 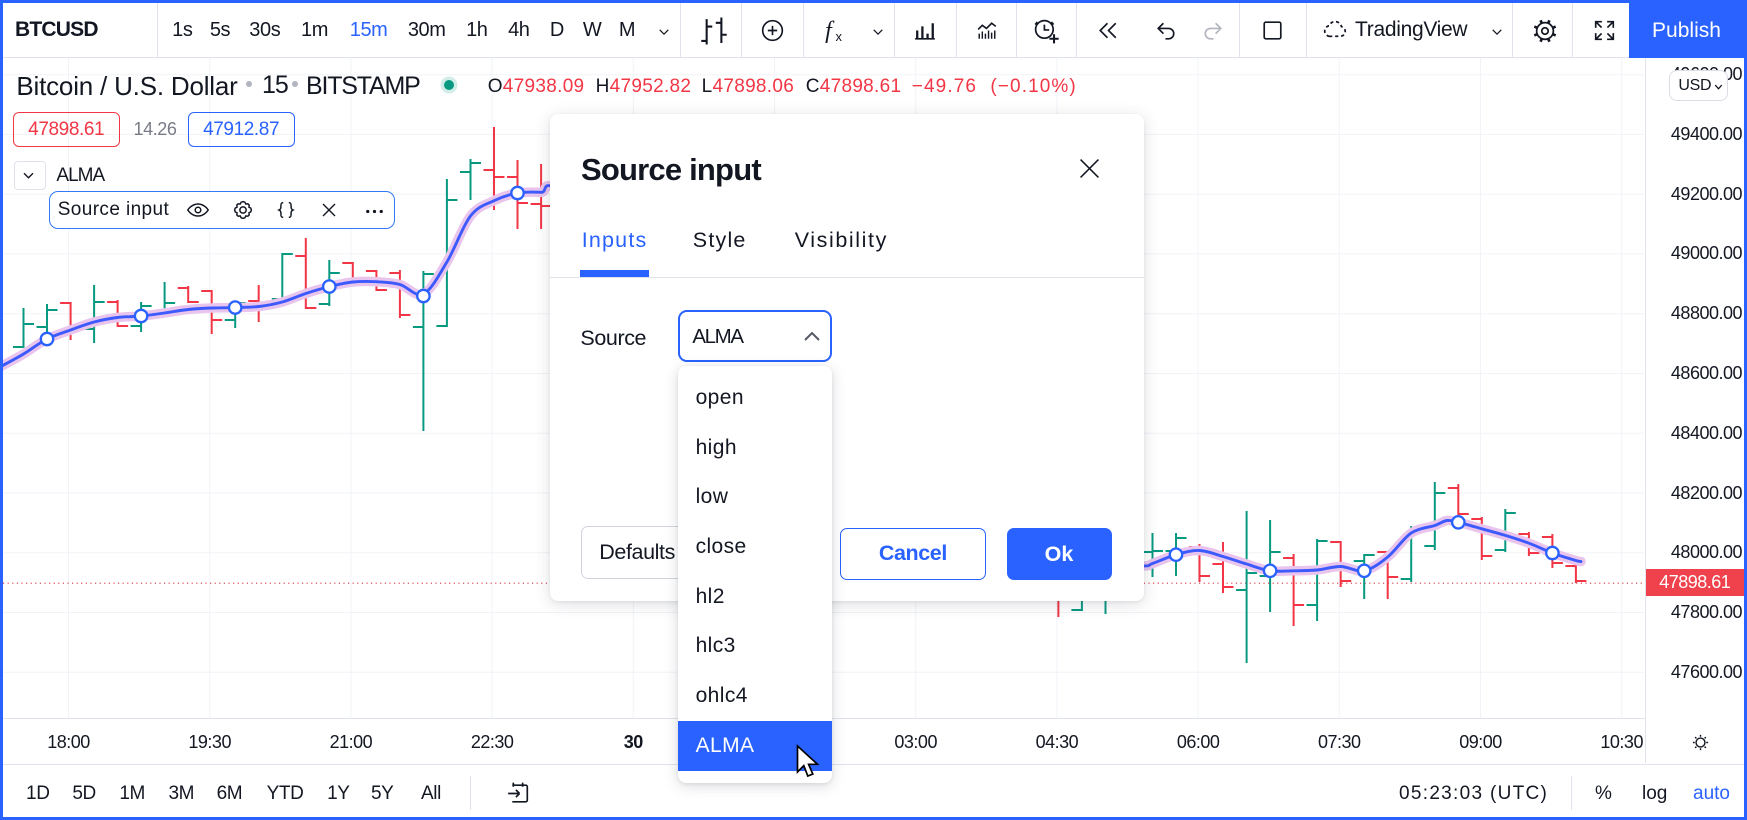 What do you see at coordinates (830, 31) in the screenshot?
I see `svg-text: f` at bounding box center [830, 31].